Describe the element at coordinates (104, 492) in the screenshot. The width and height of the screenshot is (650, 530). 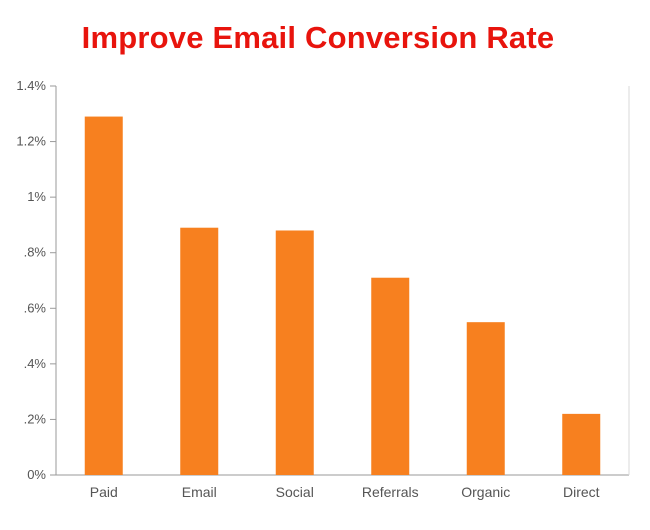
I see `x-tick-label: Paid` at that location.